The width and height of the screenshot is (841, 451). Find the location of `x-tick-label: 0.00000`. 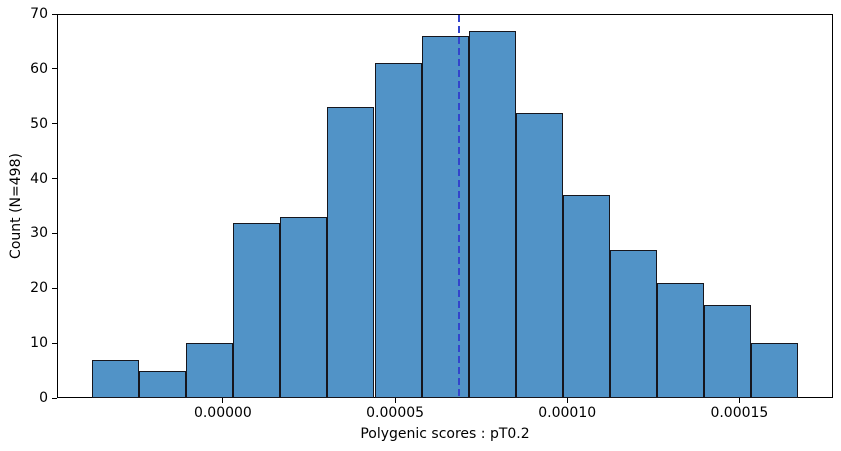

x-tick-label: 0.00000 is located at coordinates (222, 413).